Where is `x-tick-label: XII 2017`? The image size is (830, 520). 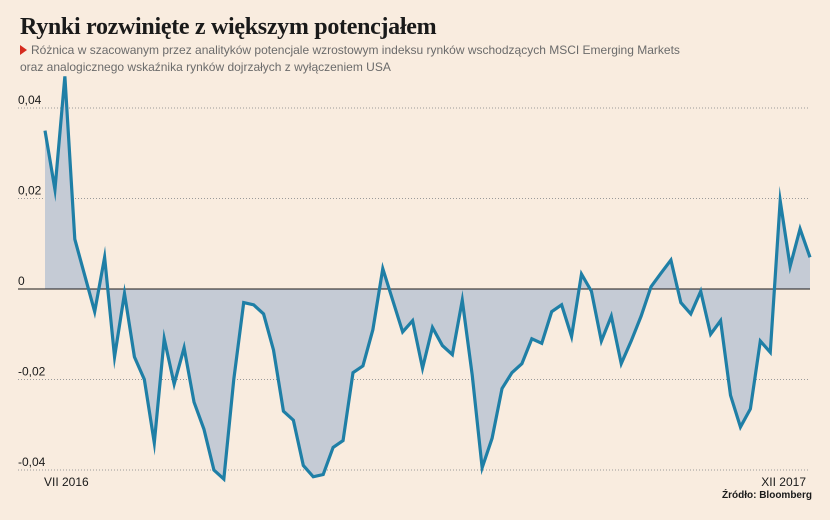 x-tick-label: XII 2017 is located at coordinates (783, 482).